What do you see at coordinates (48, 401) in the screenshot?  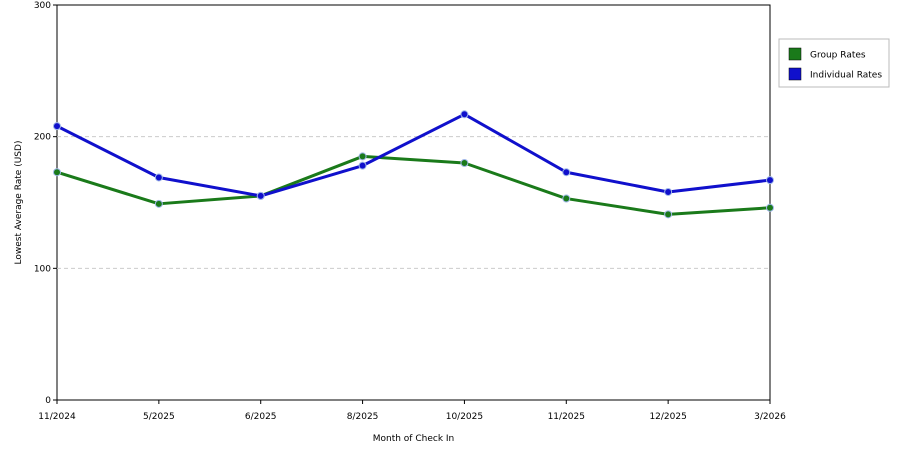 I see `y-tick-label: 0` at bounding box center [48, 401].